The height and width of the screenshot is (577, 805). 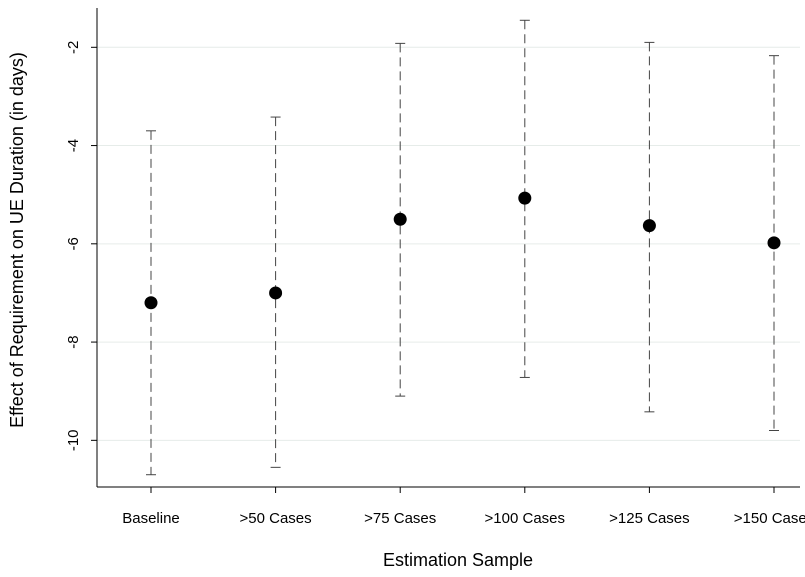 What do you see at coordinates (73, 47) in the screenshot?
I see `y-tick-label: -2` at bounding box center [73, 47].